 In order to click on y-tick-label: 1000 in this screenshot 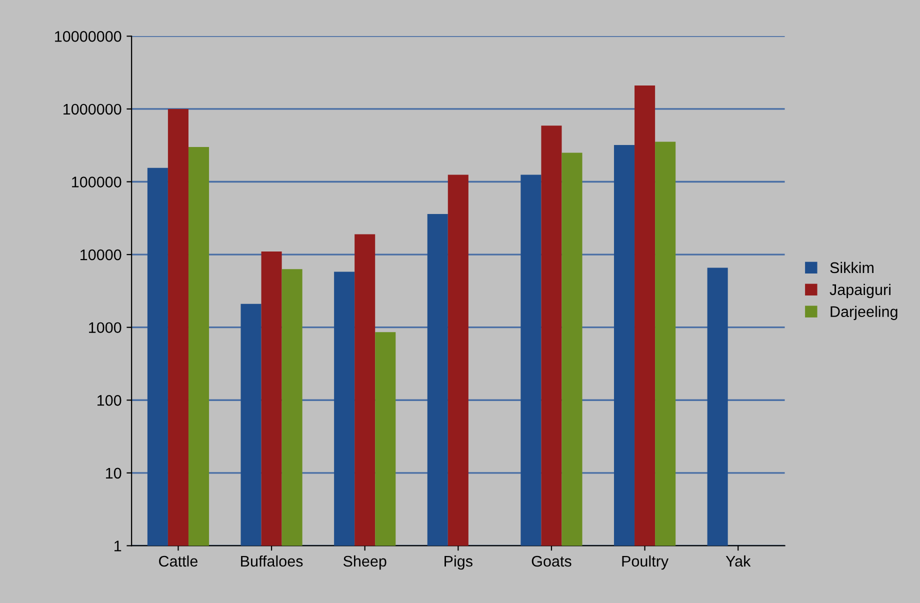, I will do `click(105, 328)`.